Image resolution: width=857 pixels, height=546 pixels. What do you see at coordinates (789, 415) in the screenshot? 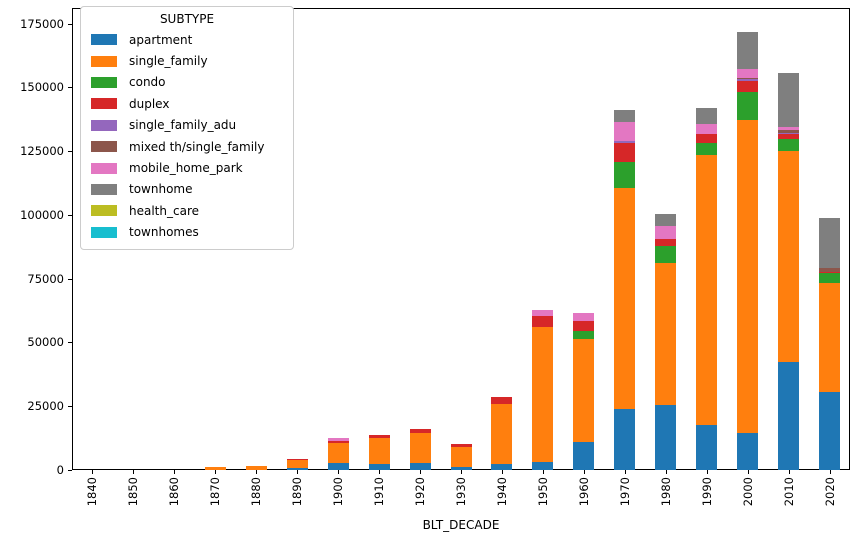
I see `bar-segment-2010-apartment` at bounding box center [789, 415].